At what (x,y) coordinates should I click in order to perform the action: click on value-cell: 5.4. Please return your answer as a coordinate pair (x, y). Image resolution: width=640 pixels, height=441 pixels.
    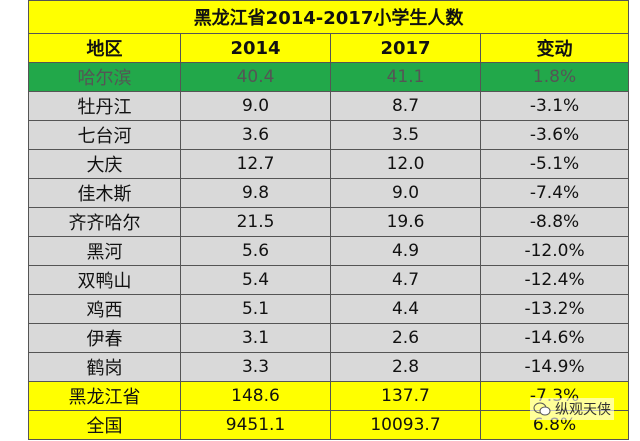
    Looking at the image, I should click on (255, 280).